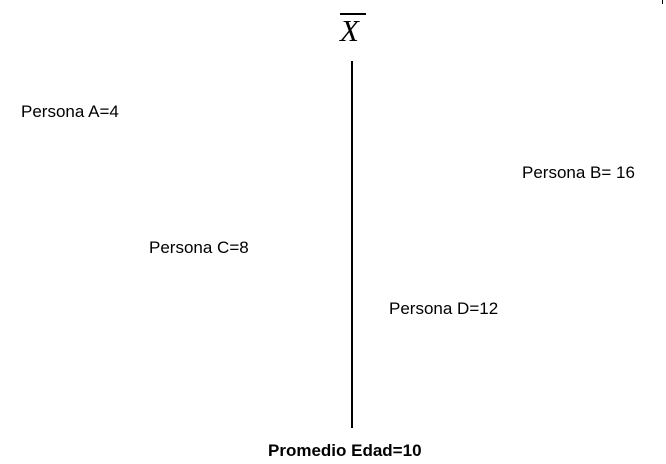  What do you see at coordinates (70, 111) in the screenshot?
I see `person-a-label: Persona A=4` at bounding box center [70, 111].